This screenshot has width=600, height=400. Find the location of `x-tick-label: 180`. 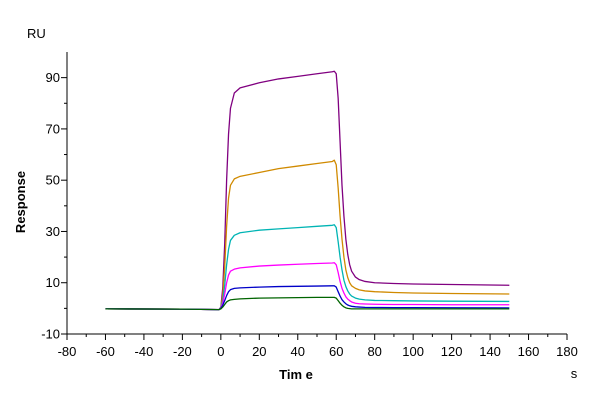

x-tick-label: 180 is located at coordinates (567, 351).